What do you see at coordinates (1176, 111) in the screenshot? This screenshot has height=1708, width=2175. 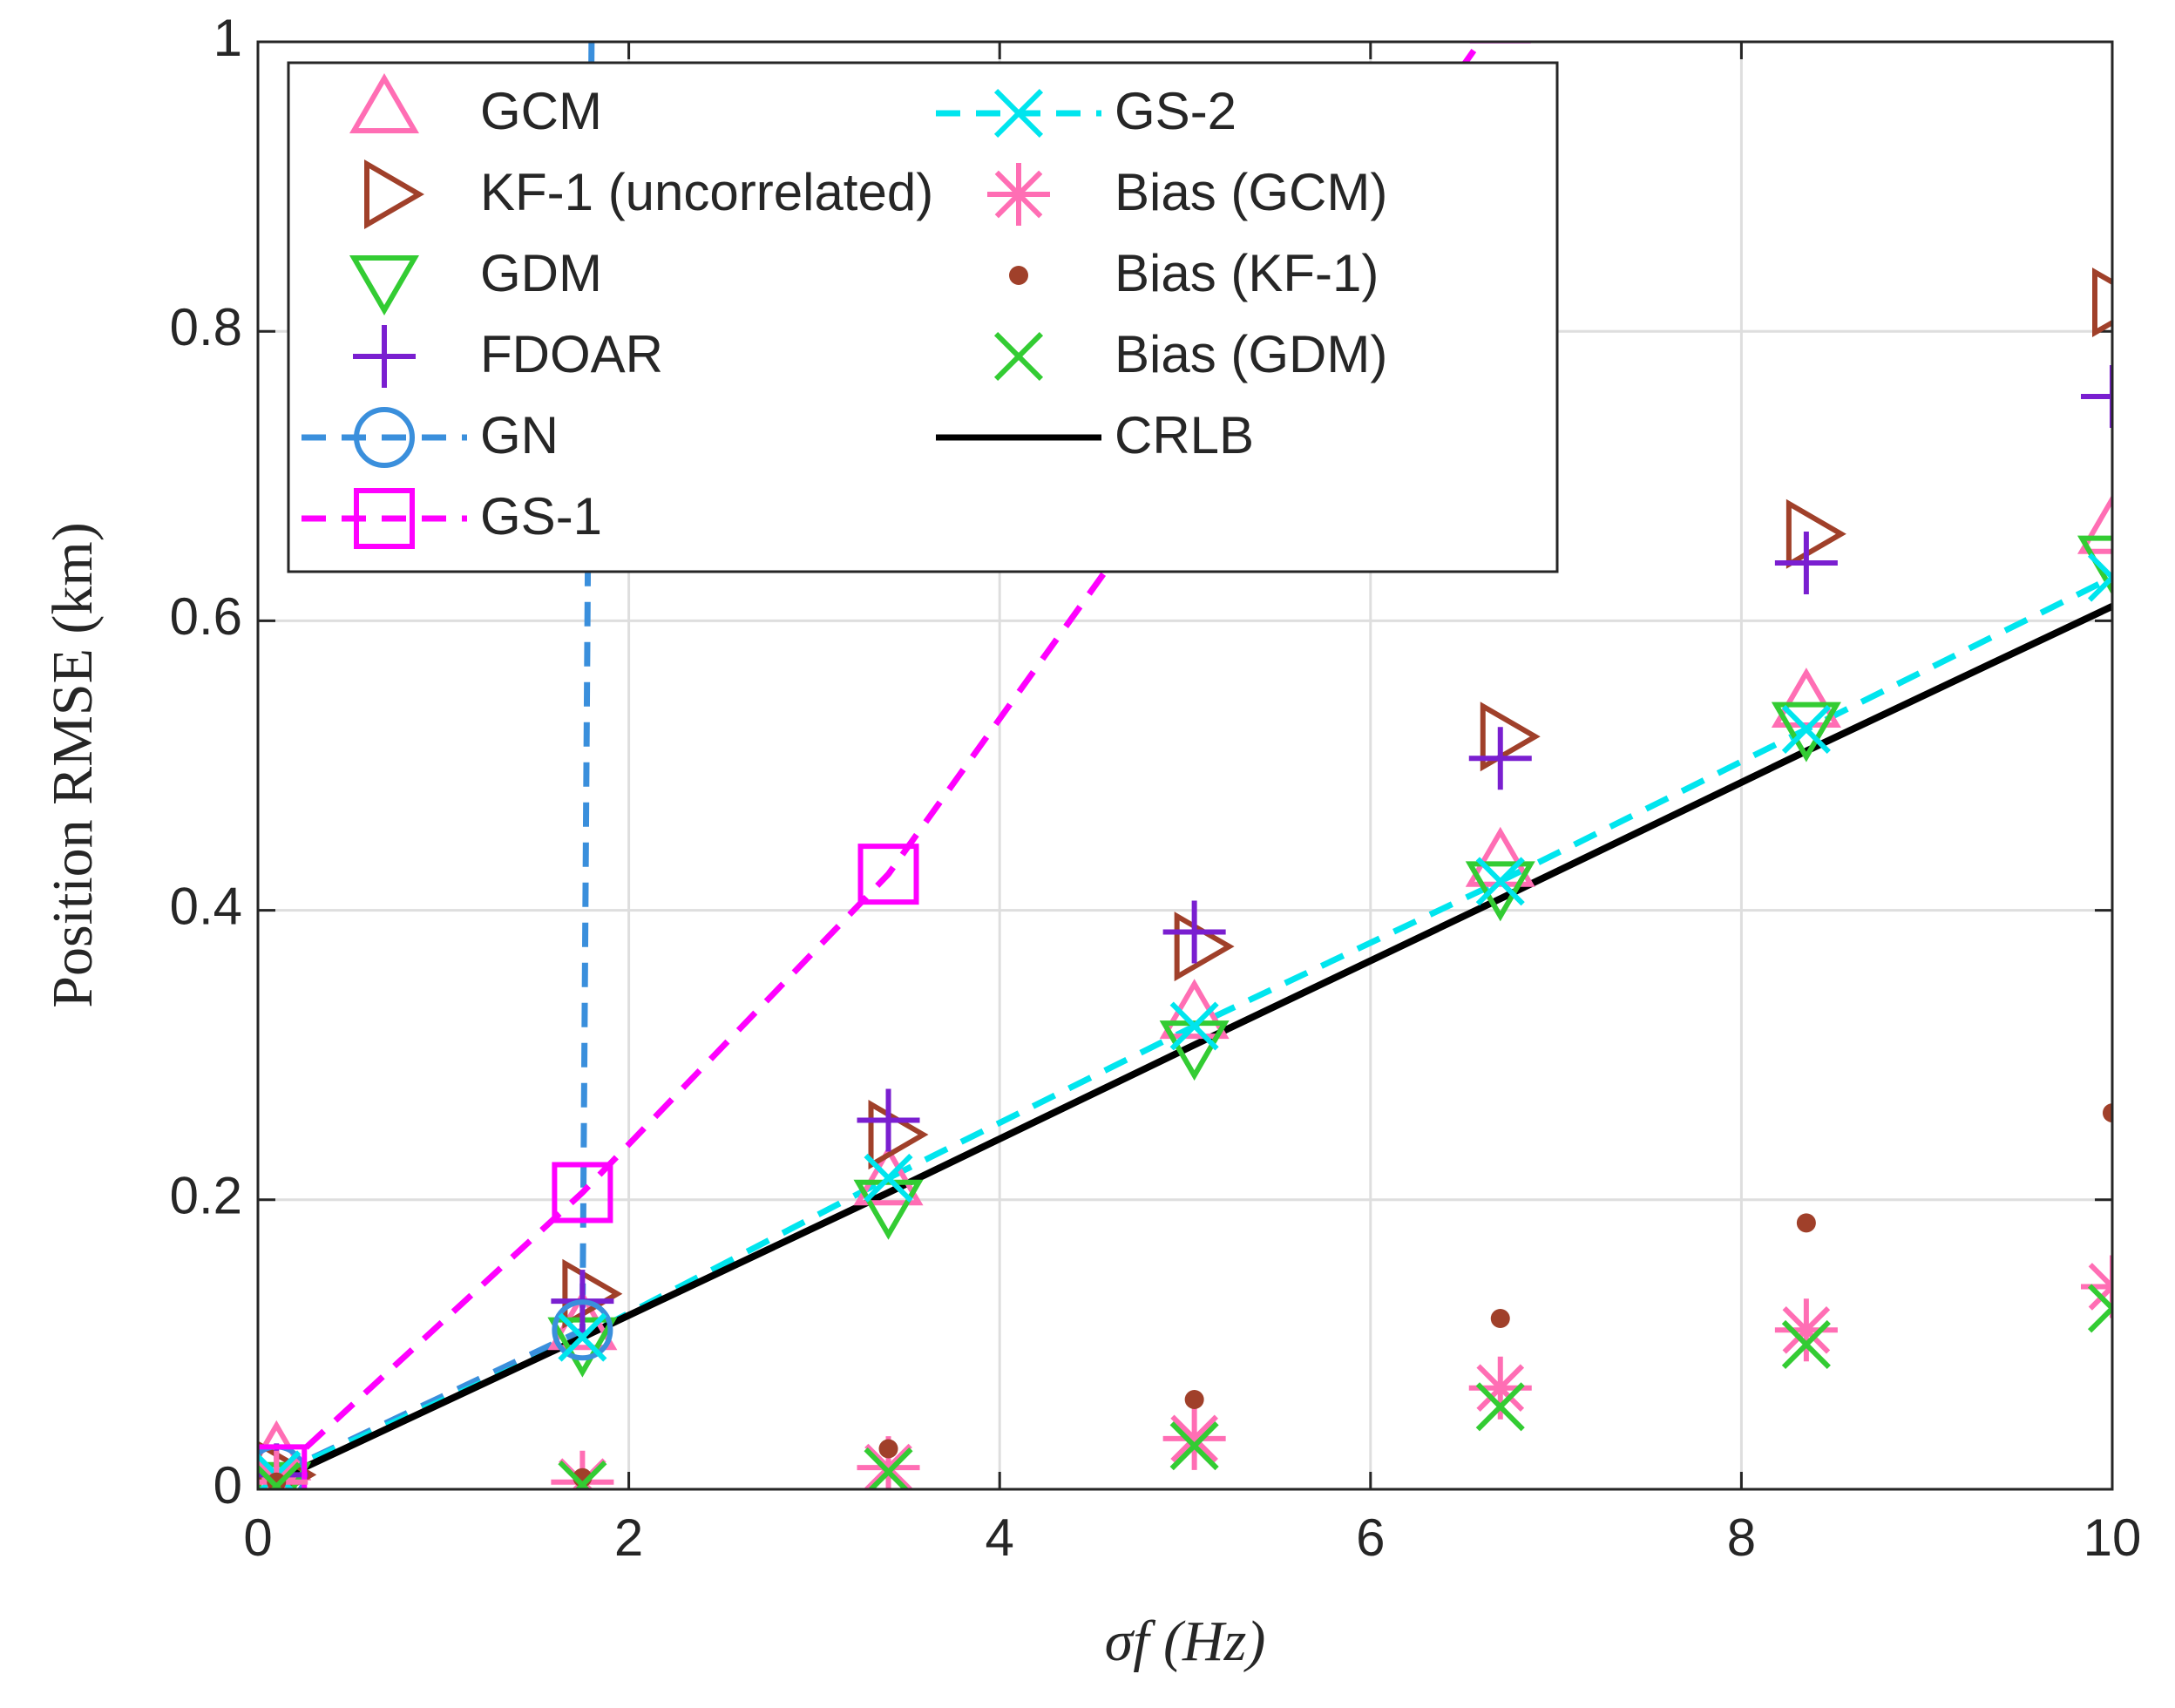 I see `legend-label: GS-2` at bounding box center [1176, 111].